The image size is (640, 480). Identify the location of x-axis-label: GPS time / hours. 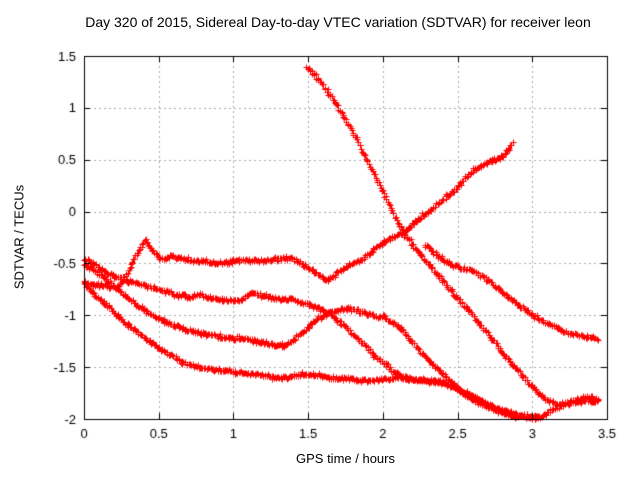
(345, 458).